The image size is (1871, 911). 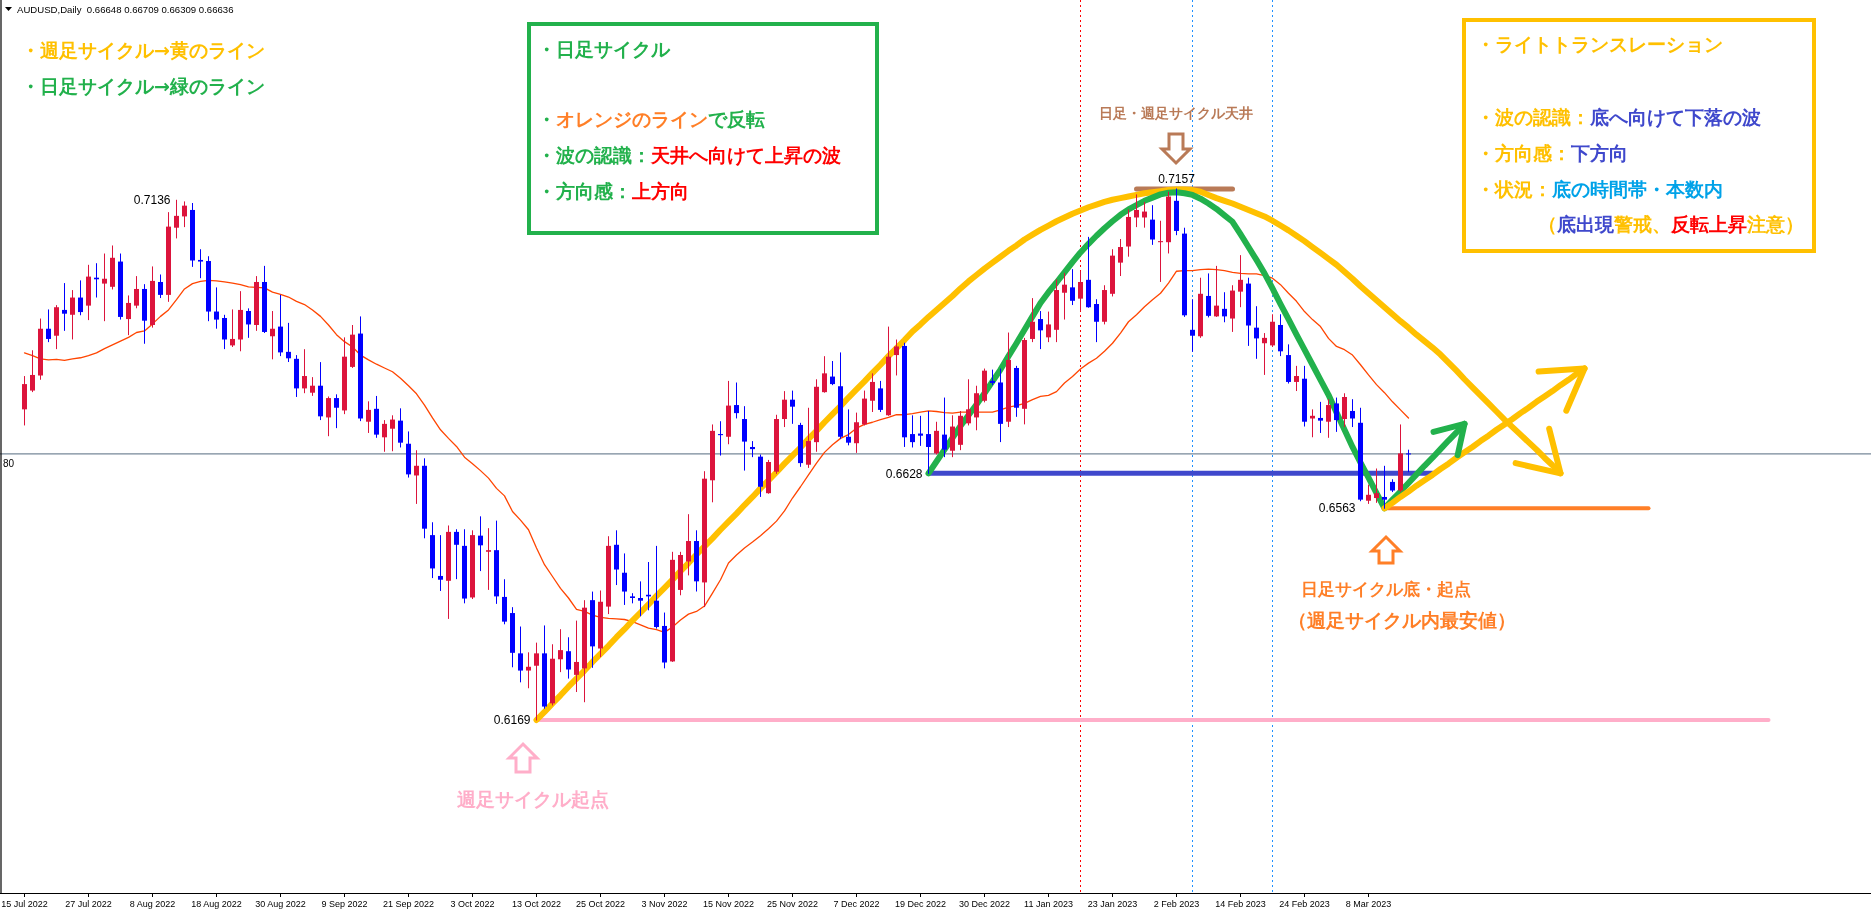 What do you see at coordinates (125, 9) in the screenshot?
I see `chart-title: AUDUSD,Daily 0.66648 0.66709 0.66309 0.66636` at bounding box center [125, 9].